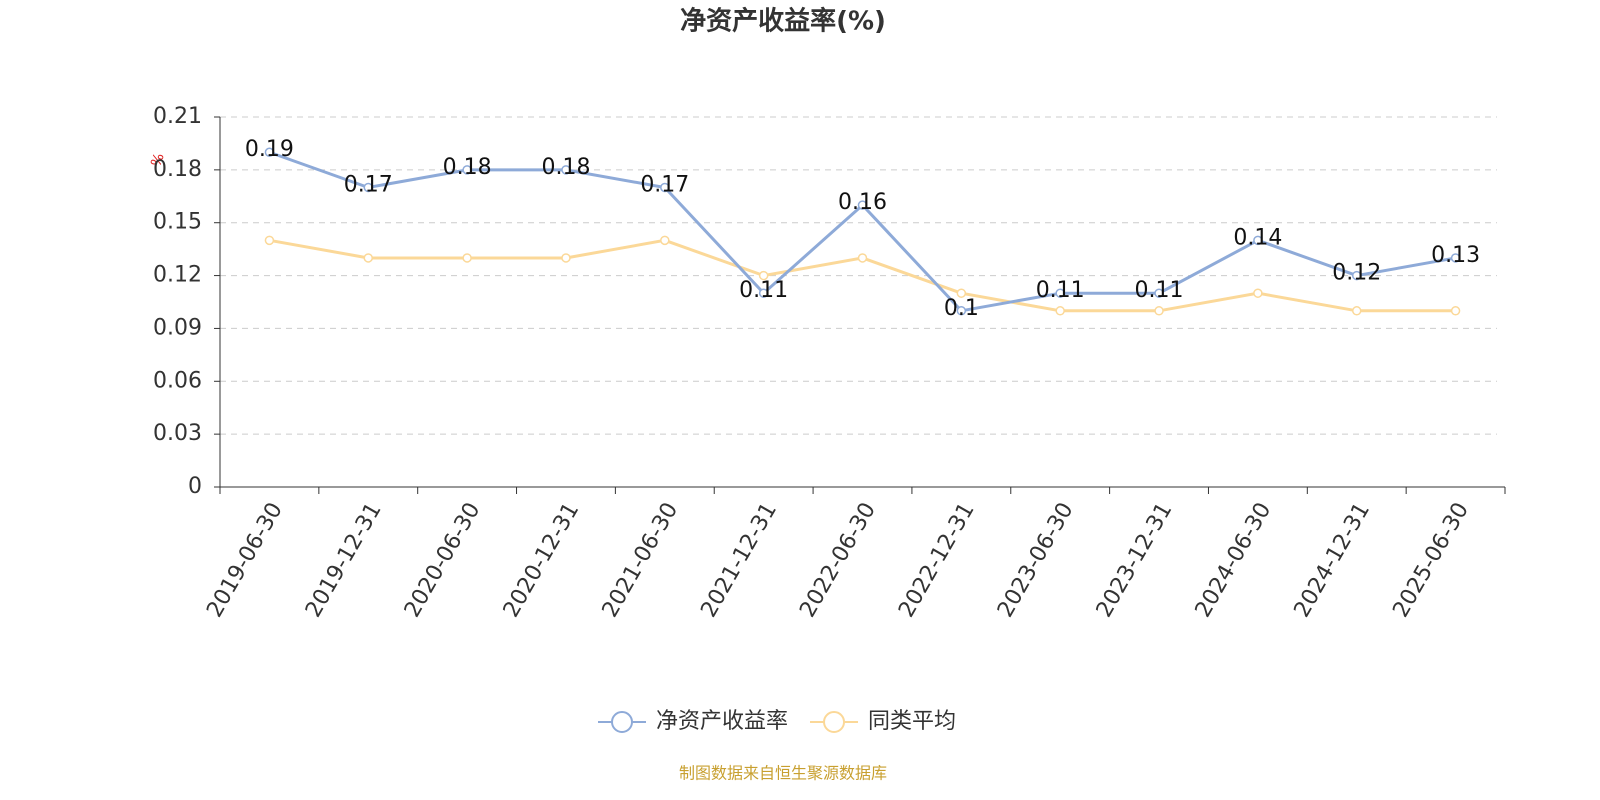  Describe the element at coordinates (1431, 560) in the screenshot. I see `x-tick-label: 2025-06-30` at that location.